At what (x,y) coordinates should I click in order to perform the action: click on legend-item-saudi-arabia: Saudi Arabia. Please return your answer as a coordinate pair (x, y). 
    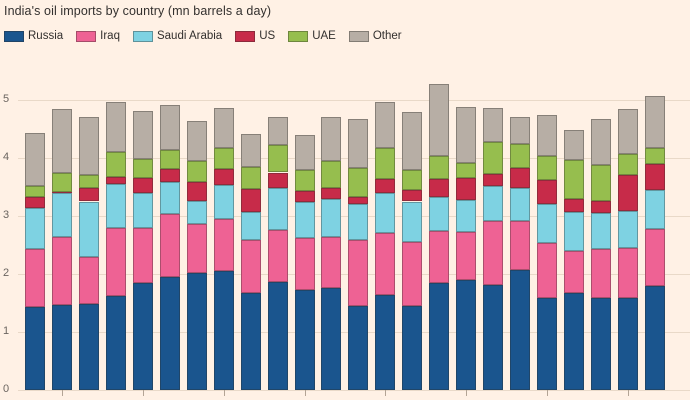
    Looking at the image, I should click on (177, 36).